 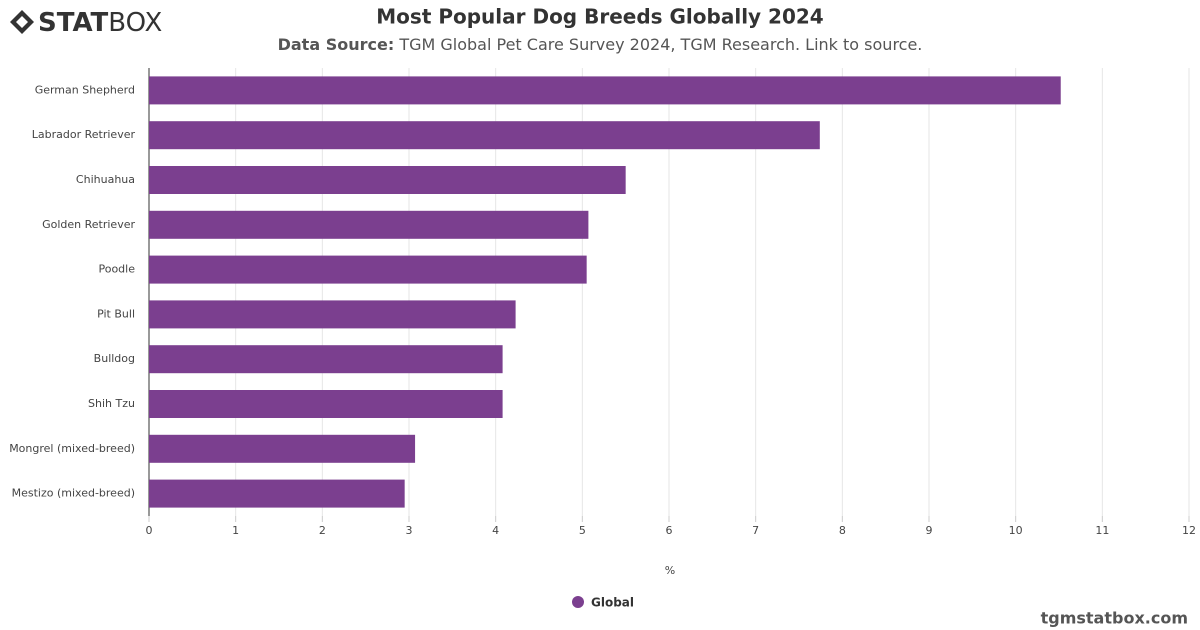 I want to click on y-tick-label: Labrador Retriever, so click(x=84, y=134).